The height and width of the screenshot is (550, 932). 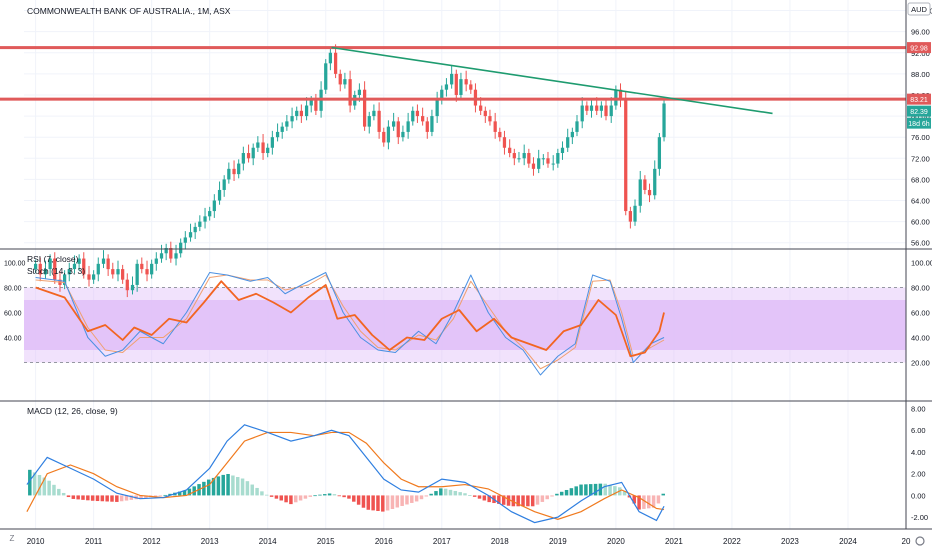 I want to click on badge-last-bg, so click(x=919, y=111).